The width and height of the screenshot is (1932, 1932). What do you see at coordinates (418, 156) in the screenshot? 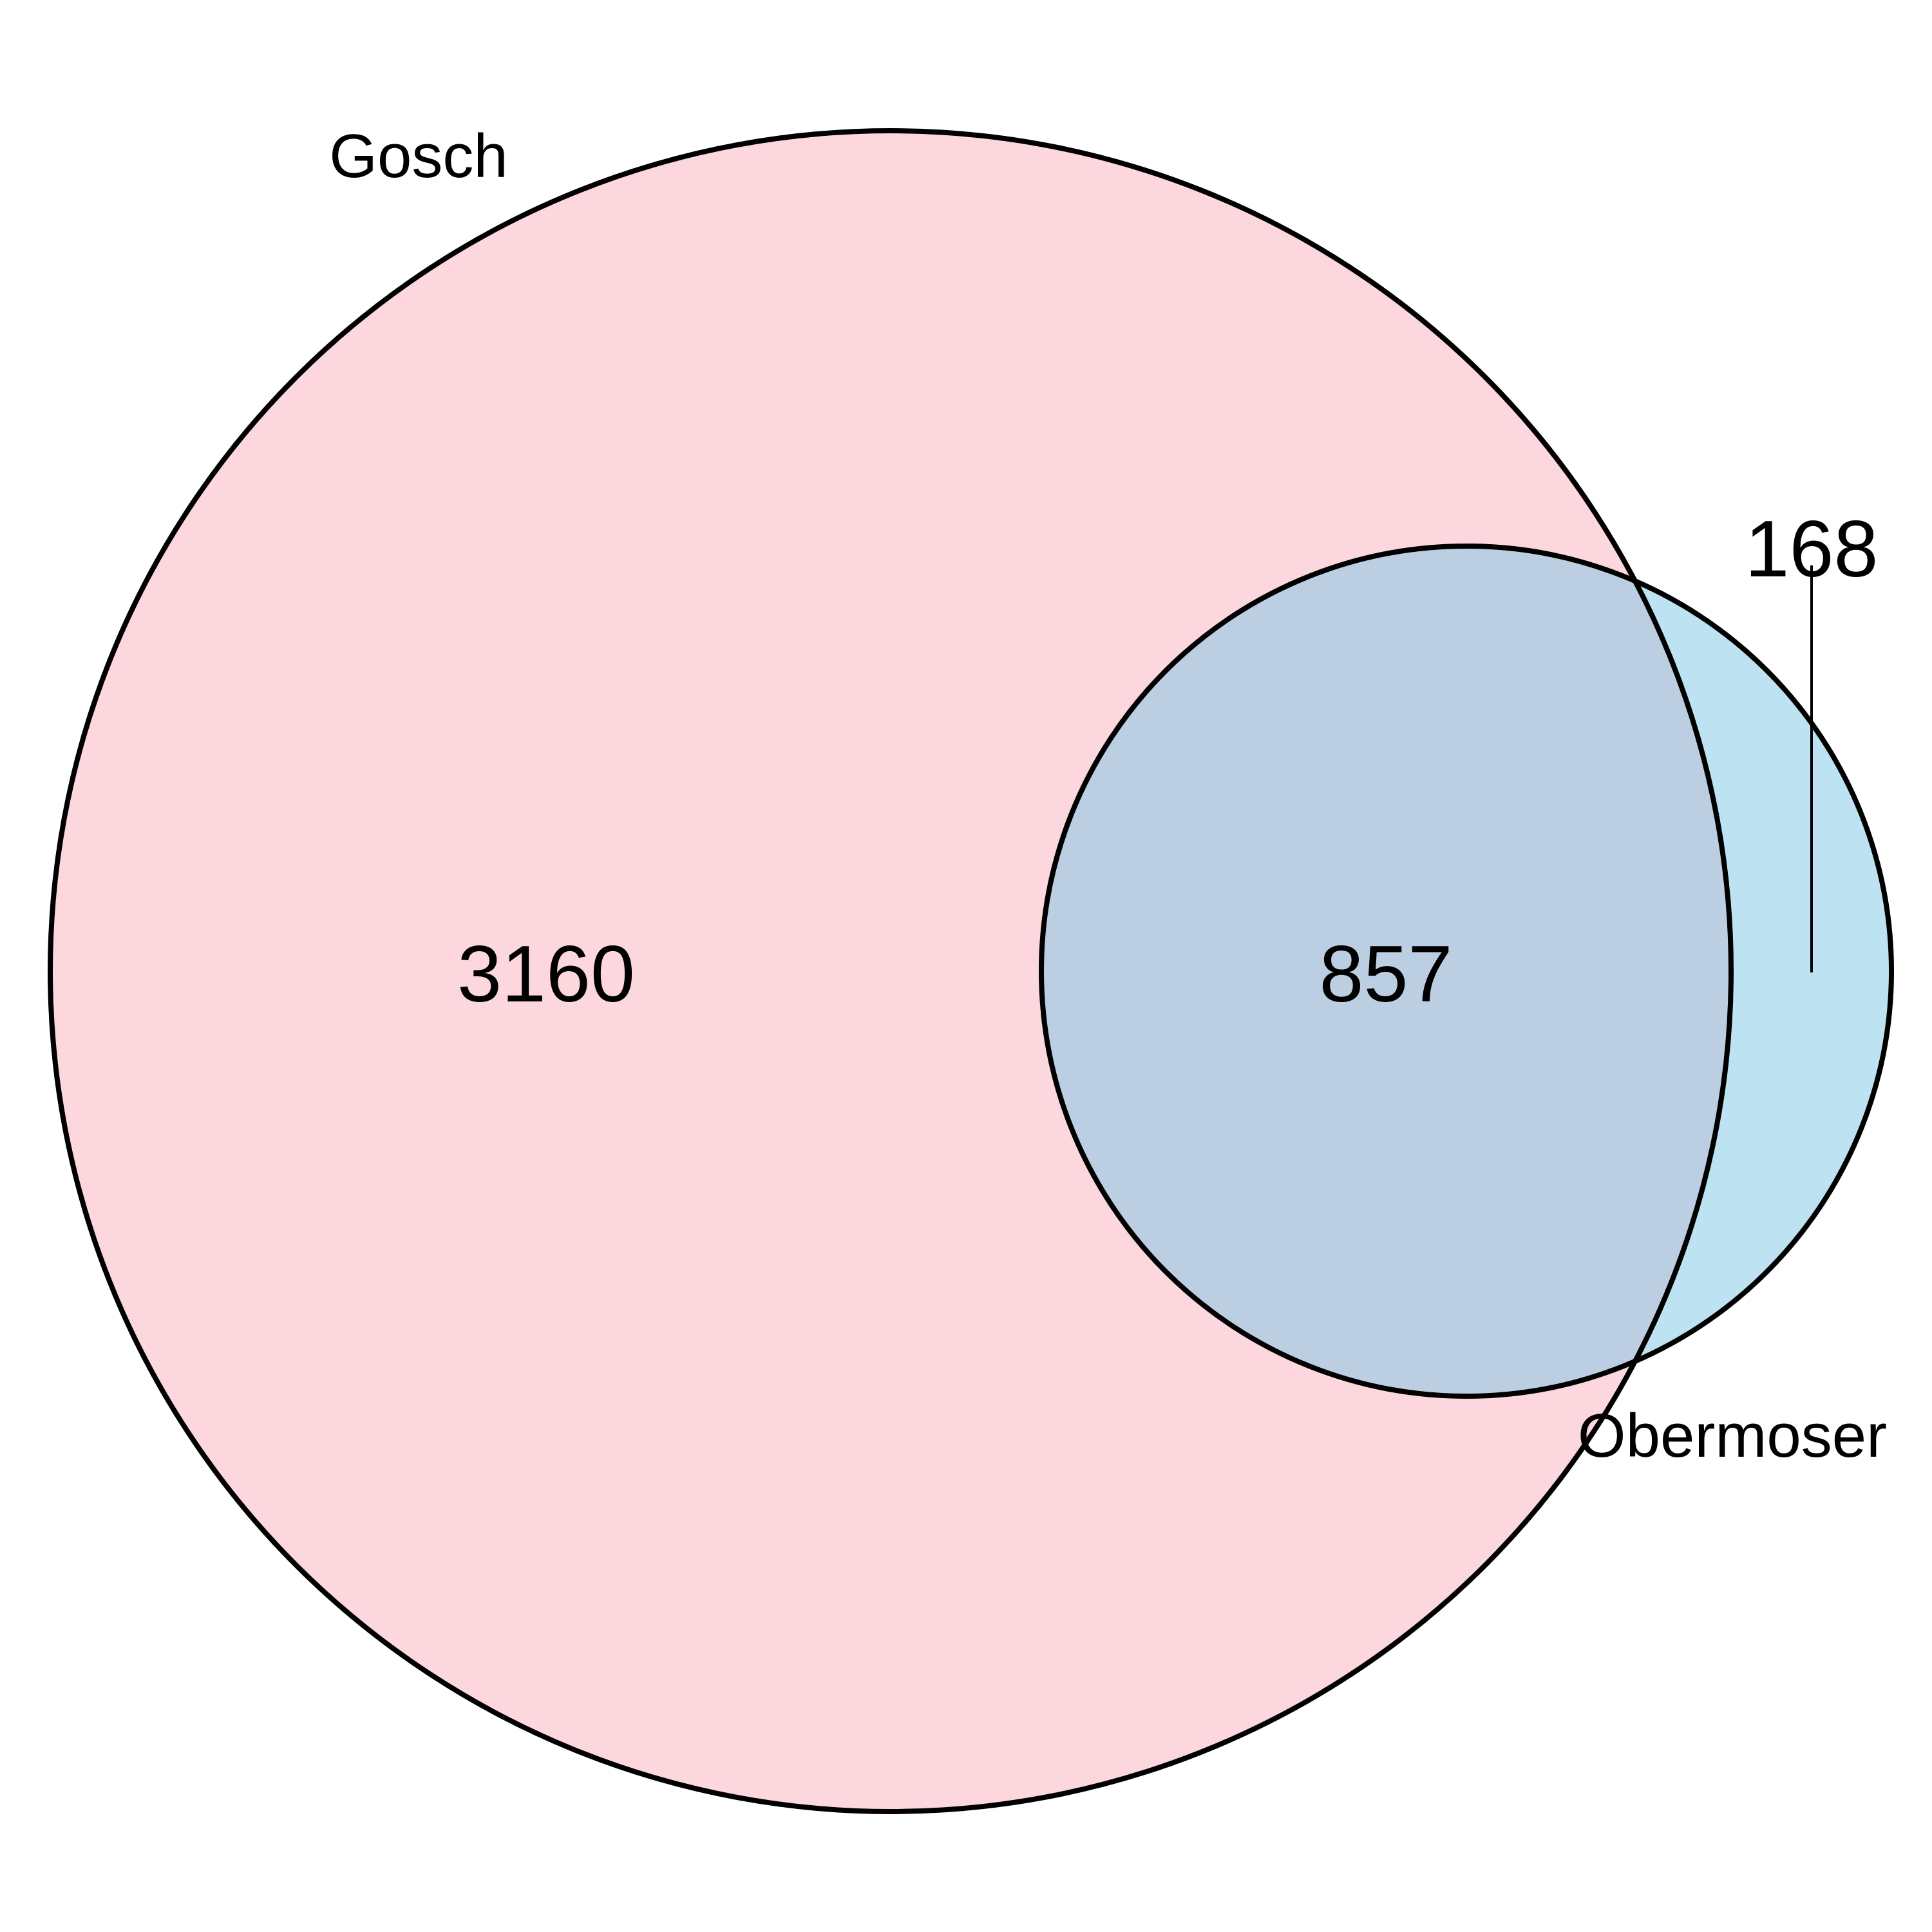
I see `gosch-set-label: Gosch` at bounding box center [418, 156].